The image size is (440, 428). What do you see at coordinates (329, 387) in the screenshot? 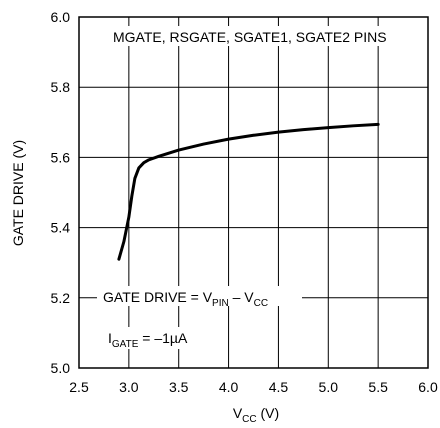
I see `x-tick-label: 5.0` at bounding box center [329, 387].